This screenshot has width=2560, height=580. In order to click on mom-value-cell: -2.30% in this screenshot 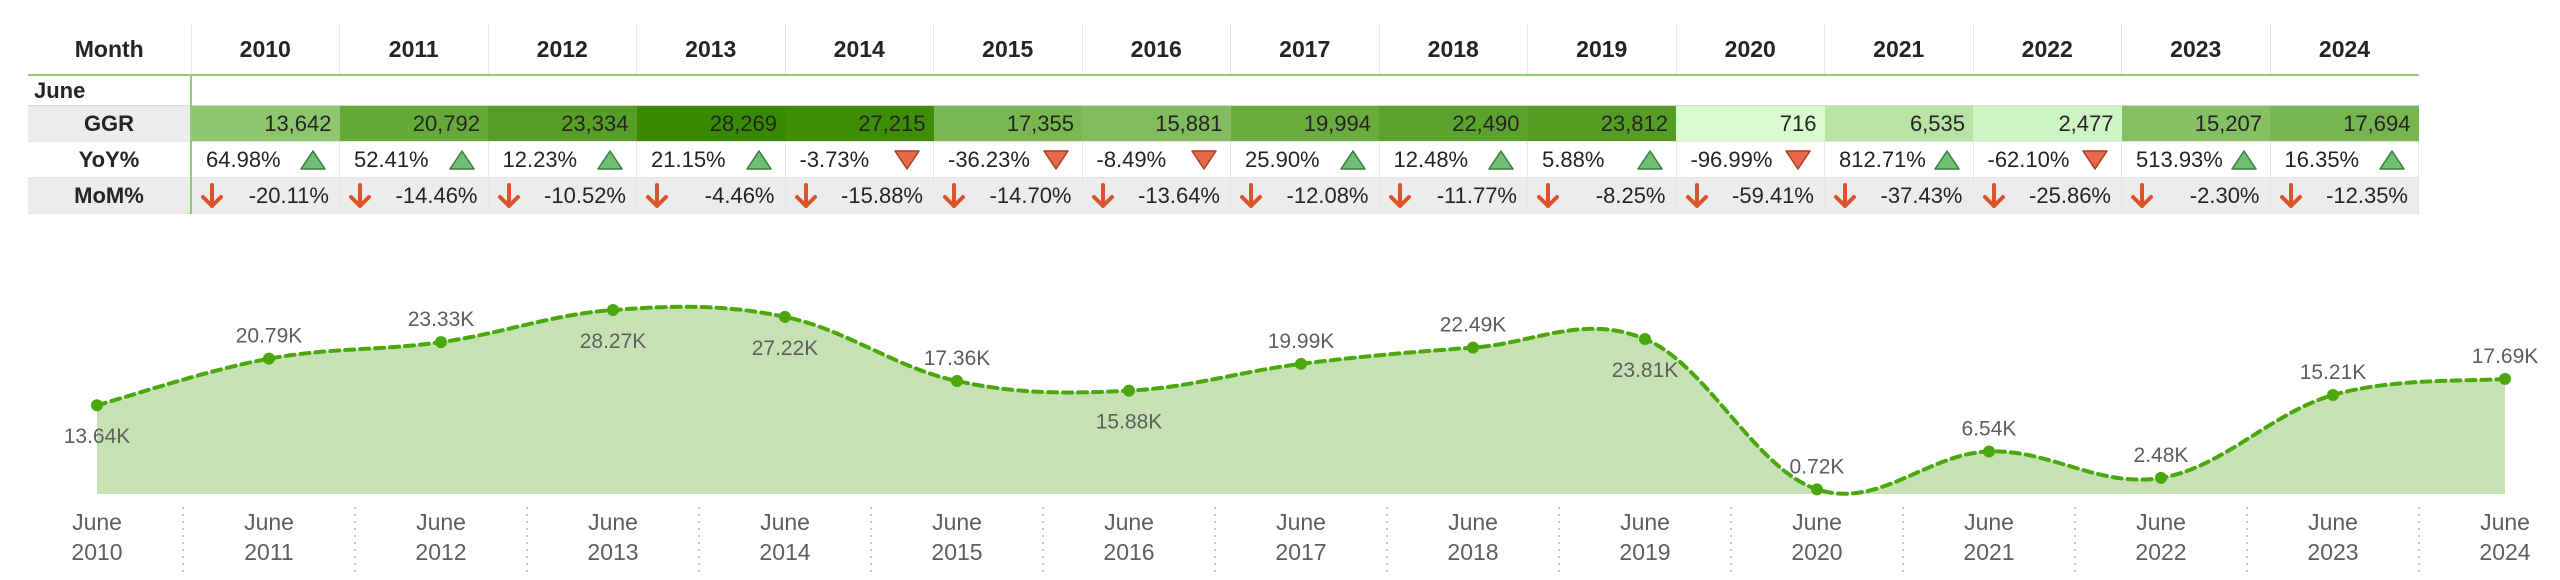, I will do `click(2196, 195)`.